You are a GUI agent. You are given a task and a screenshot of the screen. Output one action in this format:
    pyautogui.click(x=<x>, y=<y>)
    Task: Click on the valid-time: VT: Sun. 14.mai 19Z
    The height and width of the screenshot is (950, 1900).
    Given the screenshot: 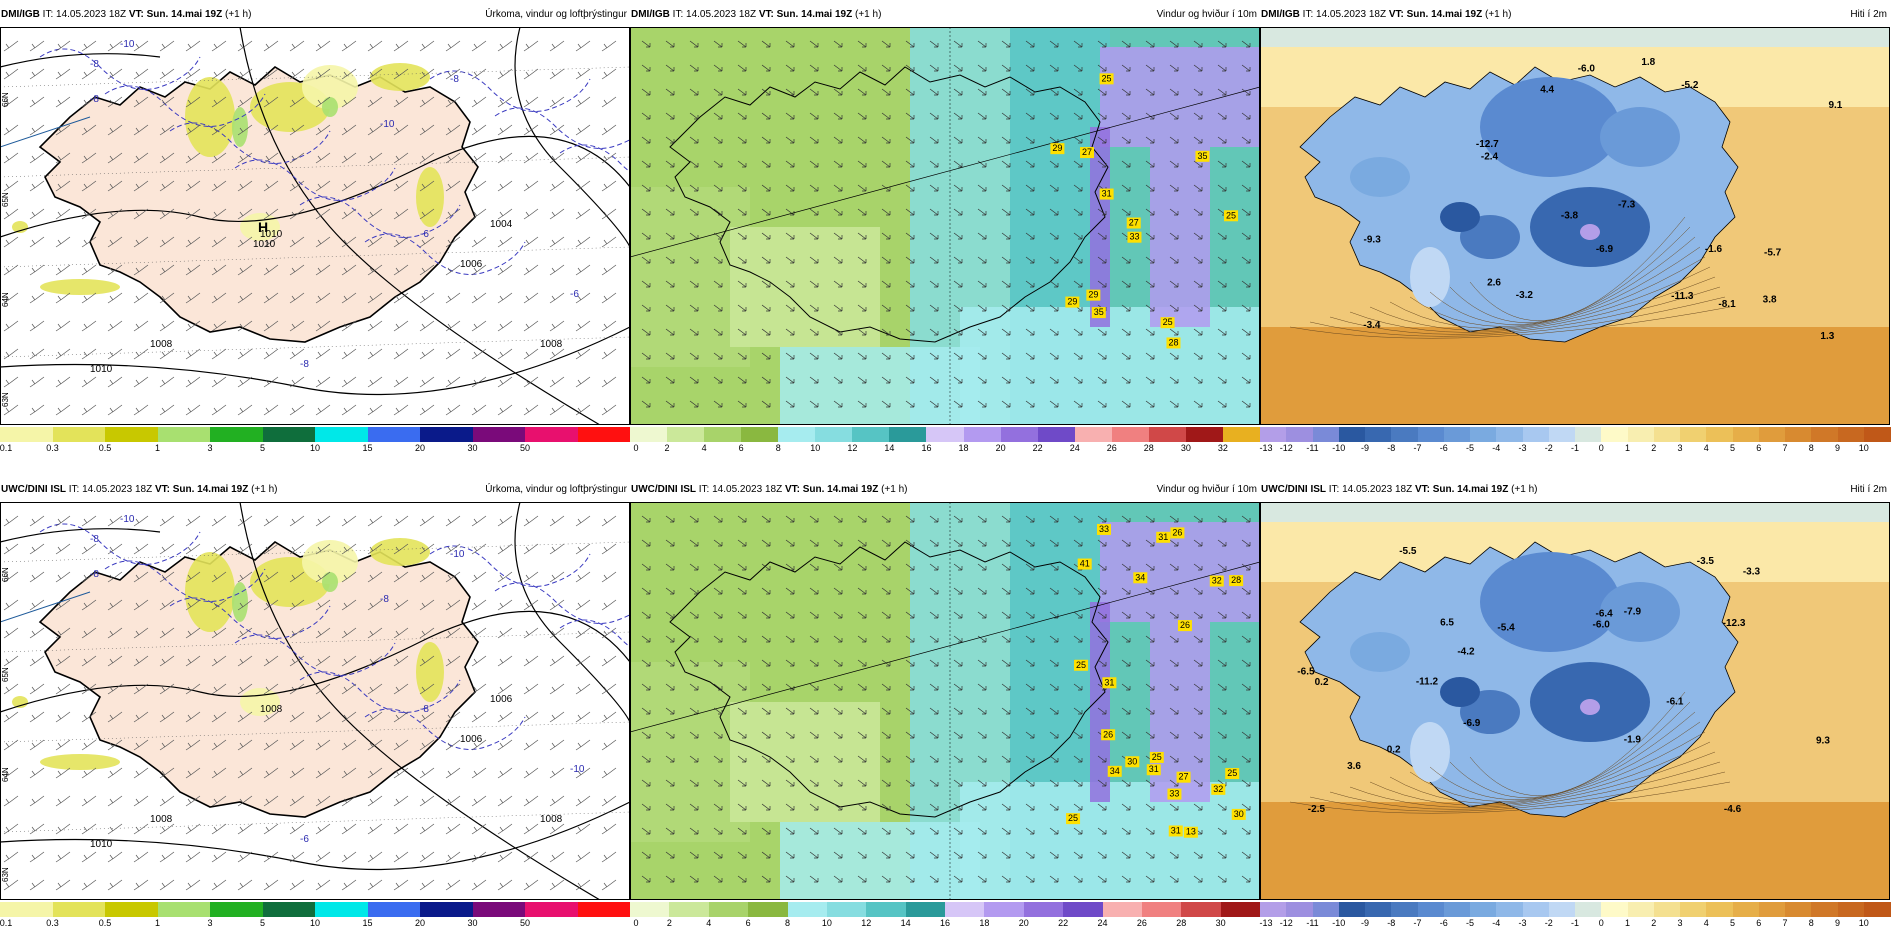 What is the action you would take?
    pyautogui.click(x=831, y=489)
    